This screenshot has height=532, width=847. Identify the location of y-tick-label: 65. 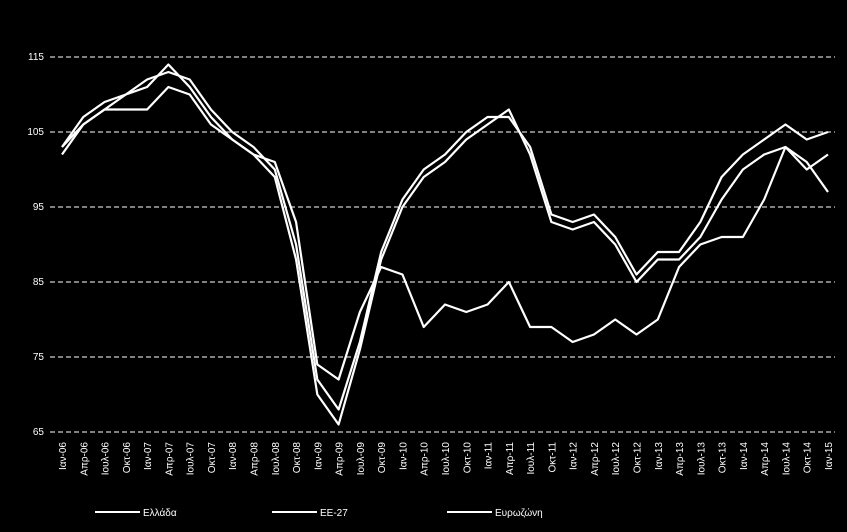
(39, 432).